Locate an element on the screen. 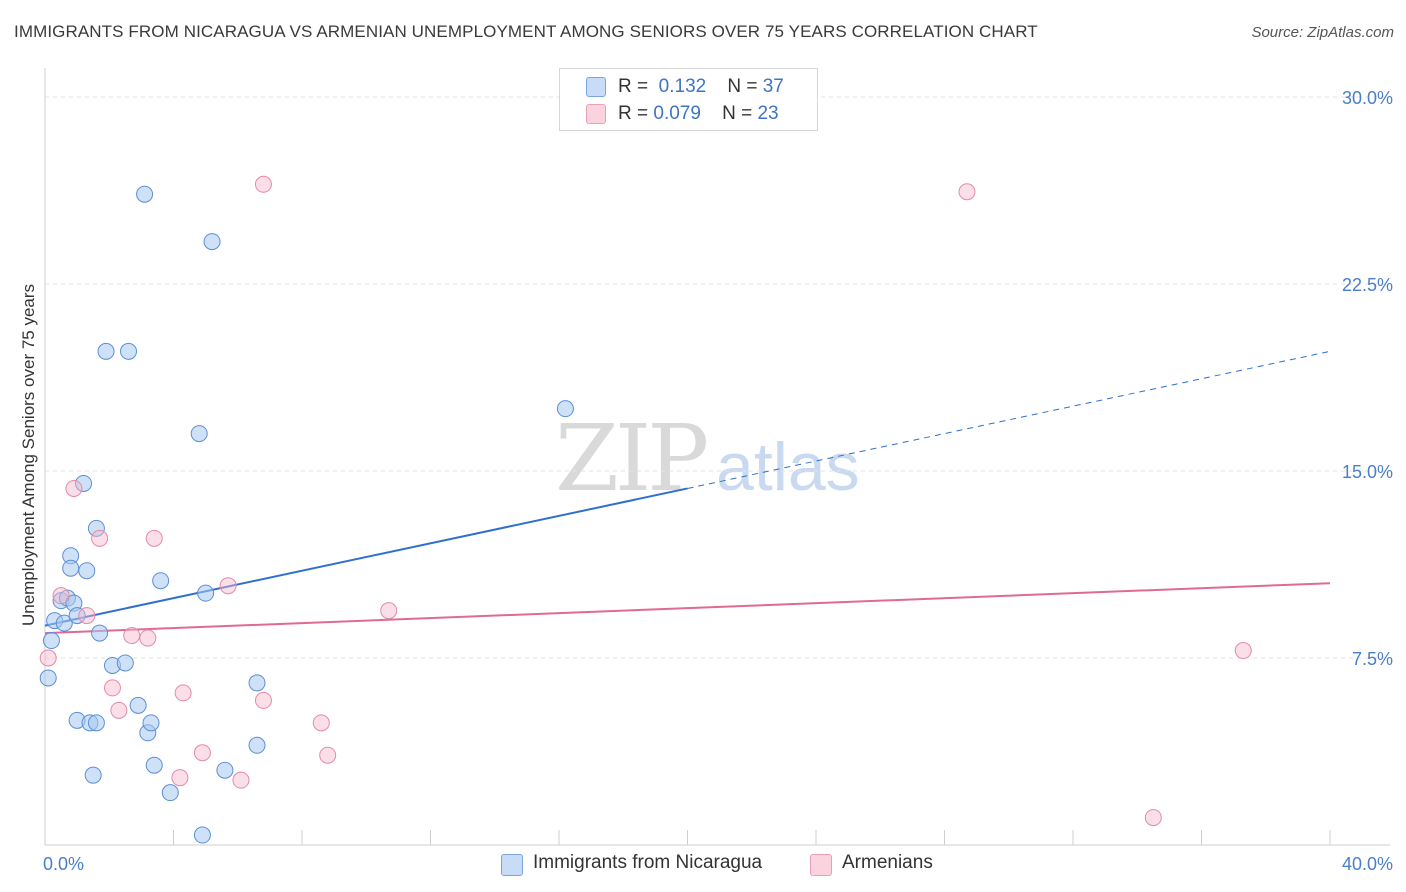 This screenshot has height=892, width=1406. y-tick-label: 7.5% is located at coordinates (1372, 659).